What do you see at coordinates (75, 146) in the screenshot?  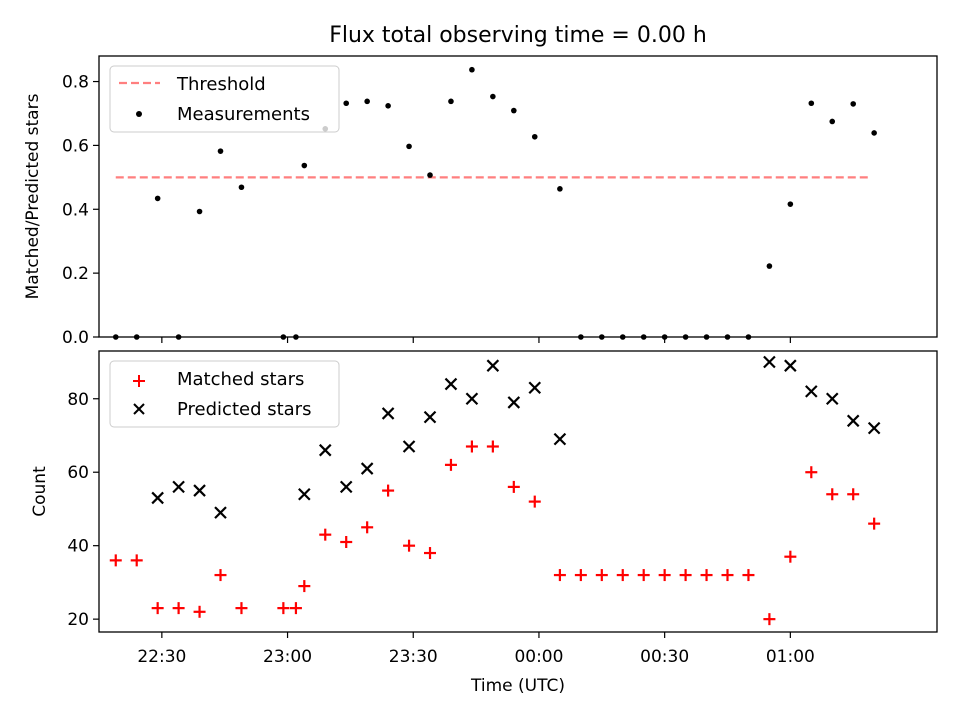 I see `top-ytick-label: 0.6` at bounding box center [75, 146].